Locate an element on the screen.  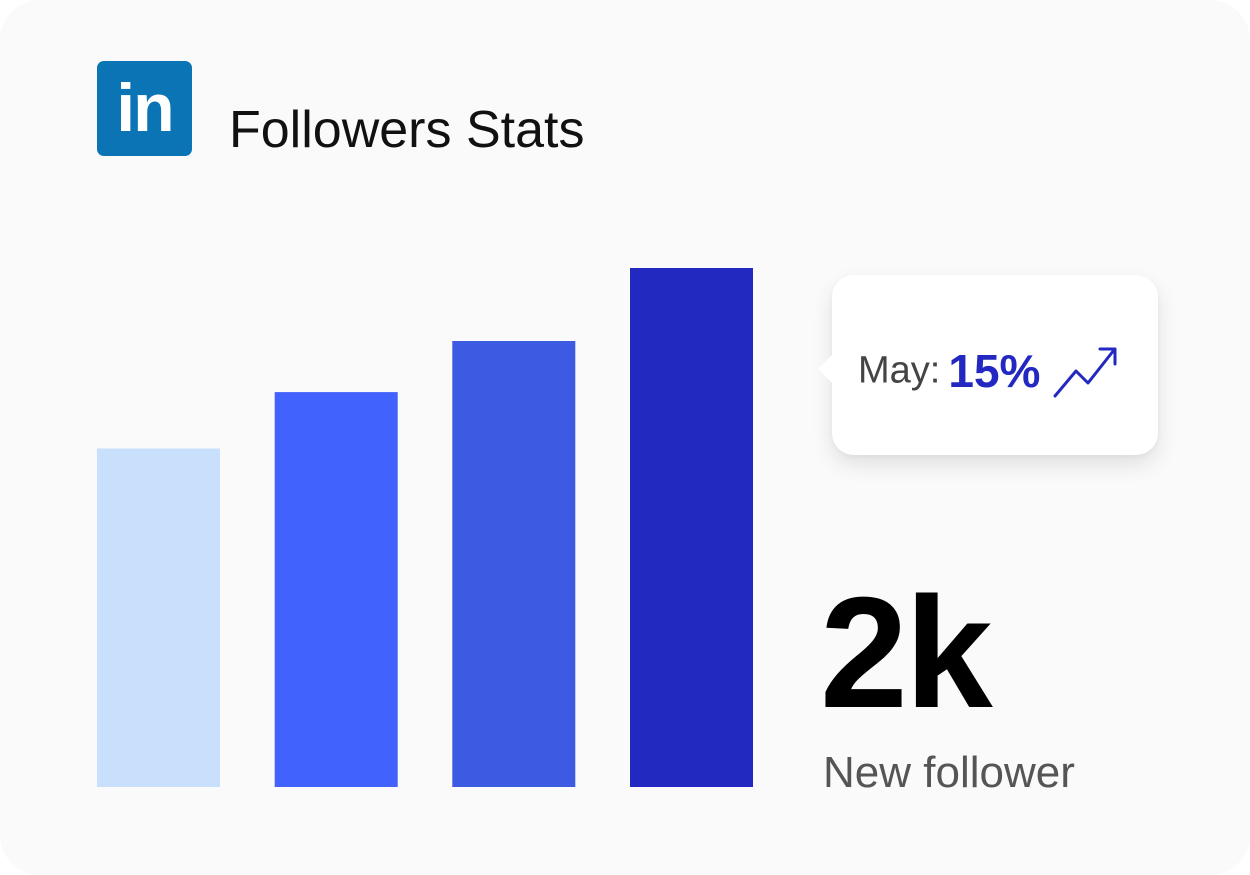
tooltip-content: May: 15% is located at coordinates (988, 371).